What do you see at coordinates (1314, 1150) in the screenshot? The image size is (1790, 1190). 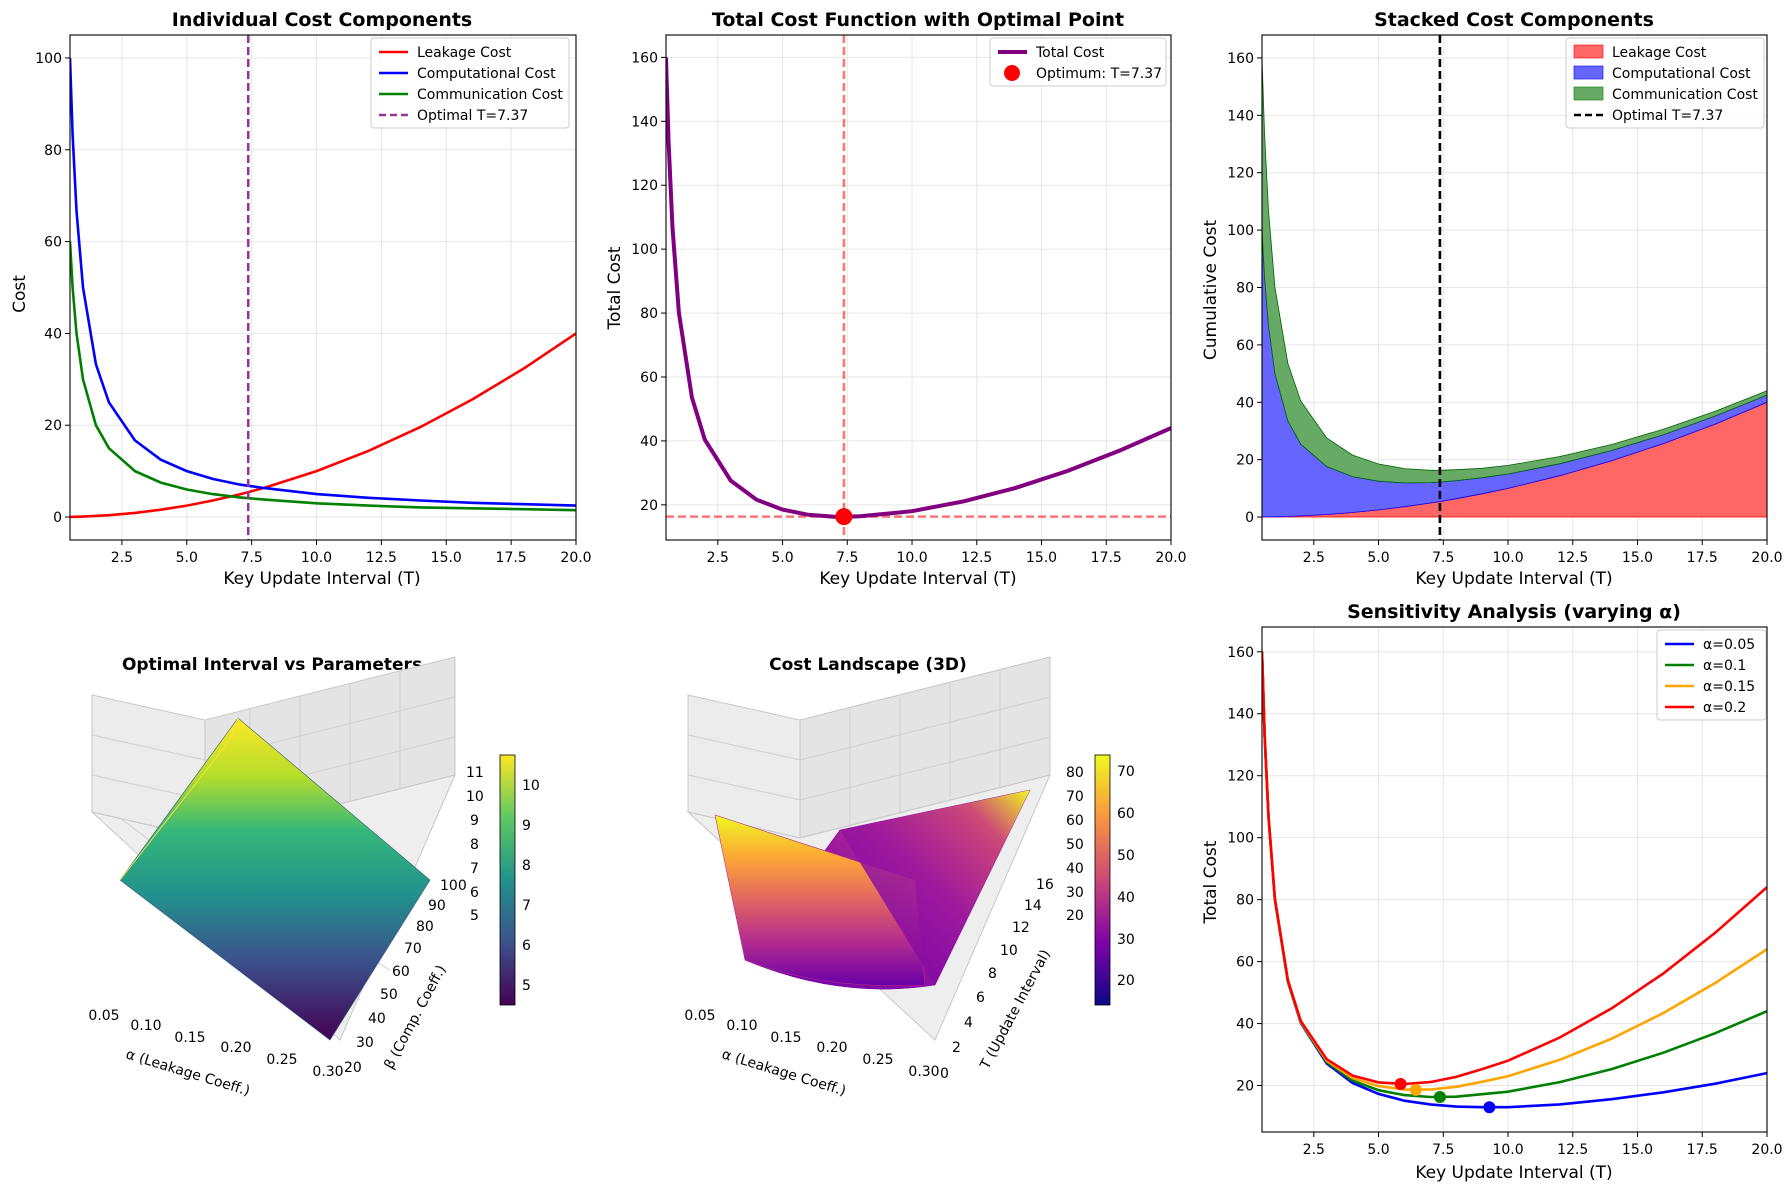 I see `p6-x-tick-label: 2.5` at bounding box center [1314, 1150].